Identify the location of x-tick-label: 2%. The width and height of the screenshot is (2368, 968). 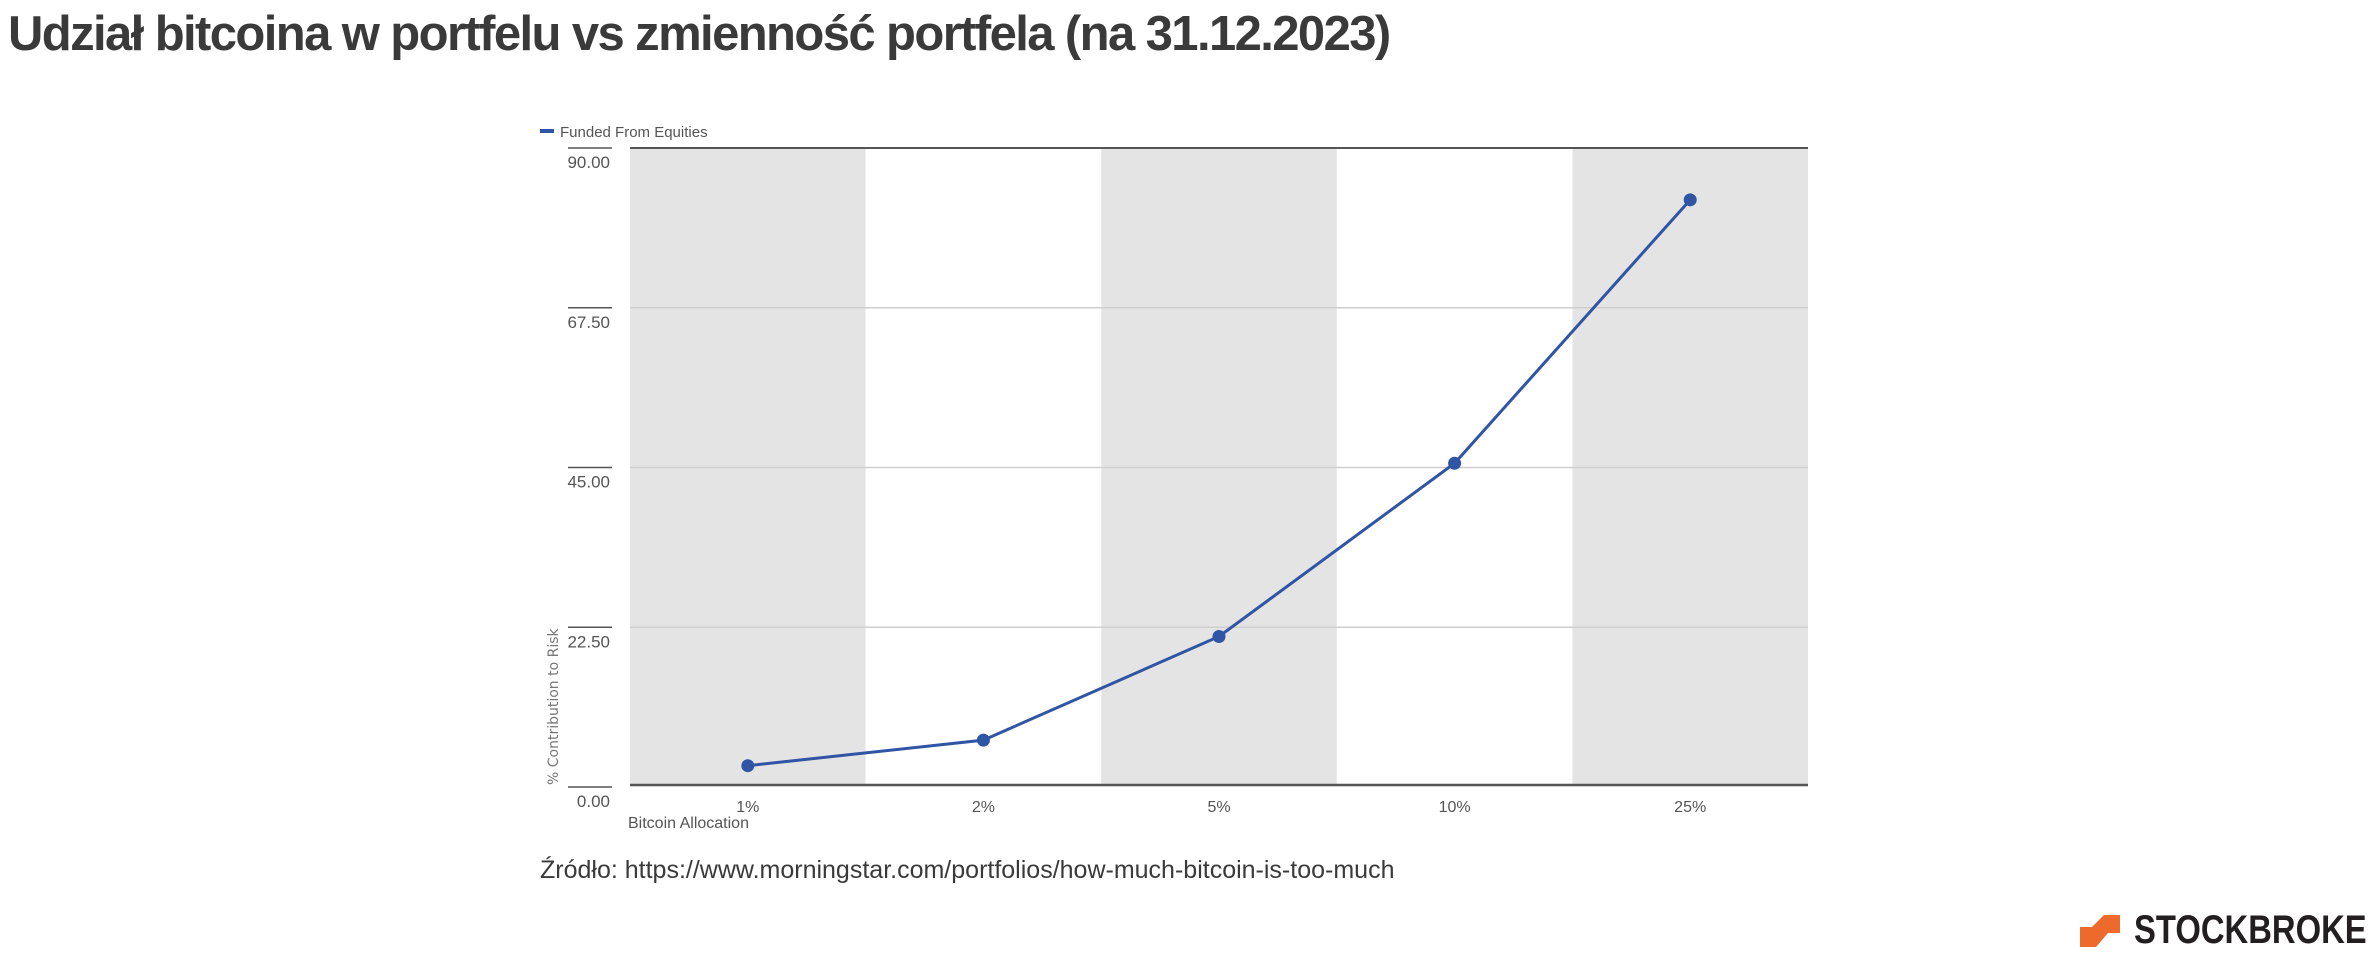
(983, 807).